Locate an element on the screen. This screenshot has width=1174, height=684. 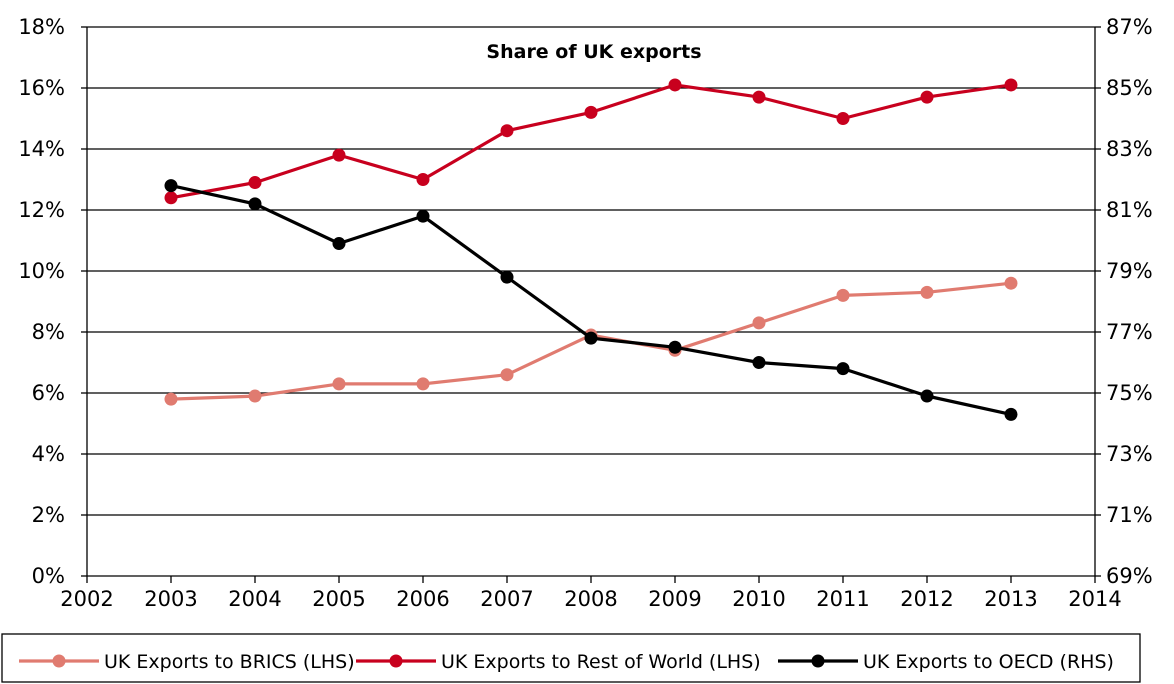
series-line-rest-of-world is located at coordinates (591, 141).